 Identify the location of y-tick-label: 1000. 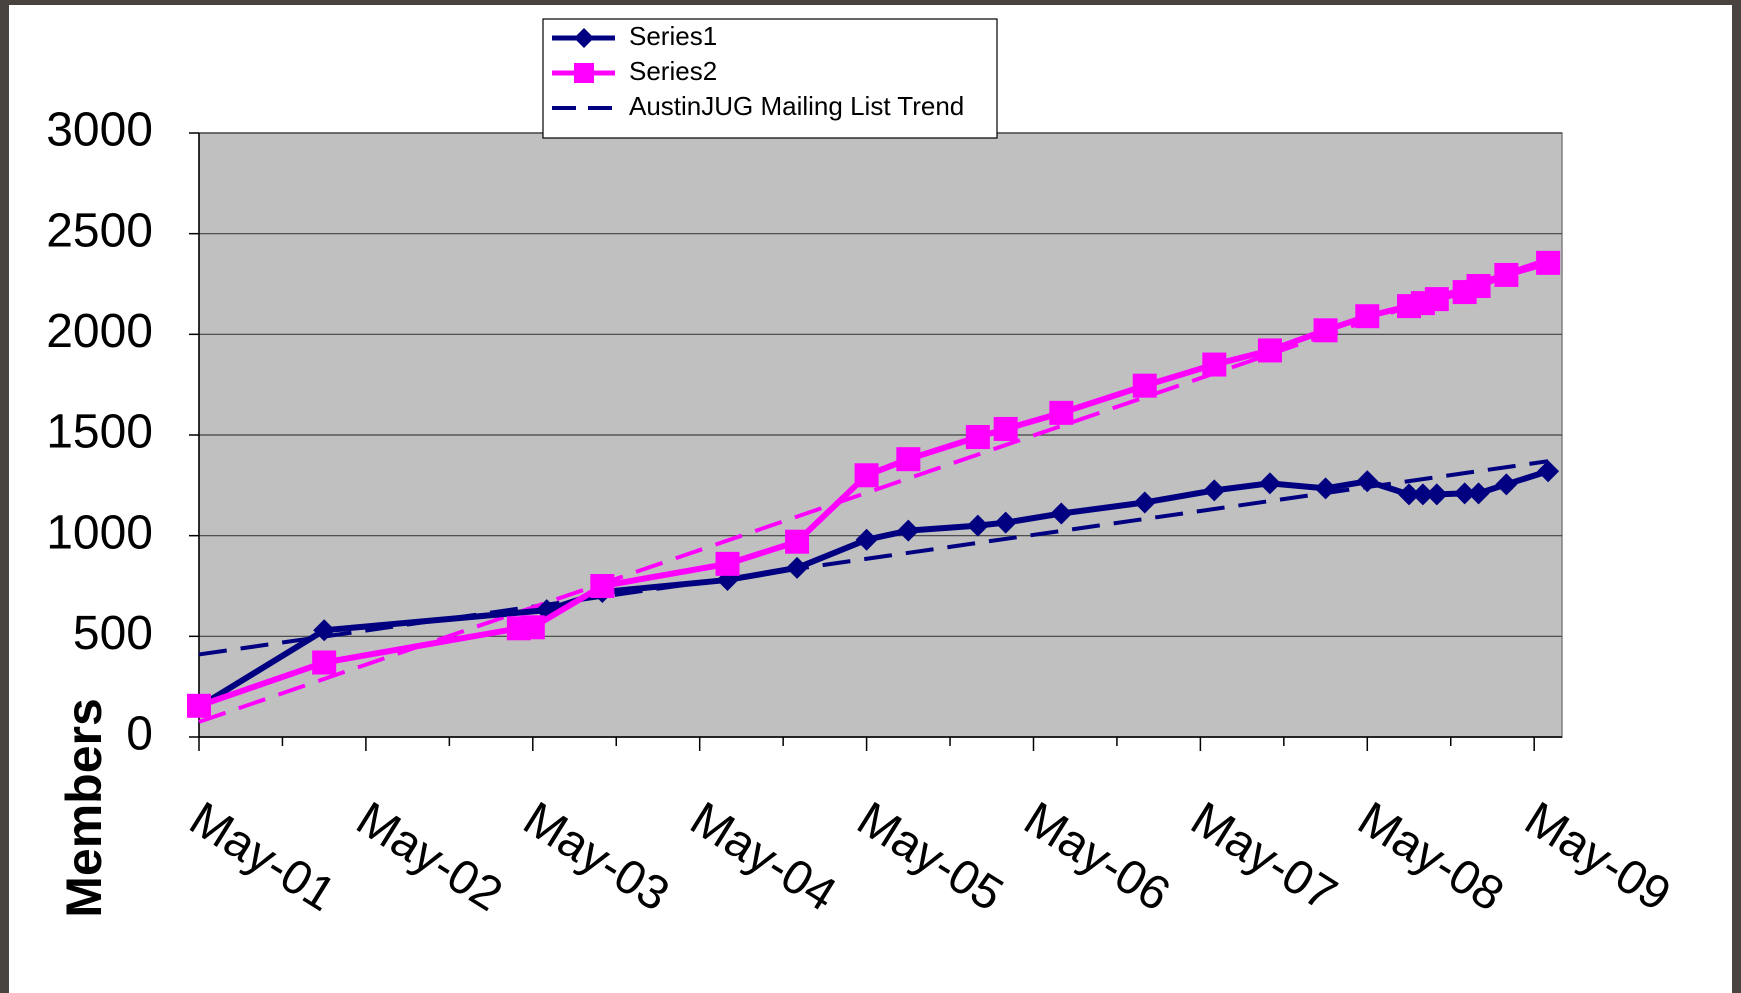
(99, 532).